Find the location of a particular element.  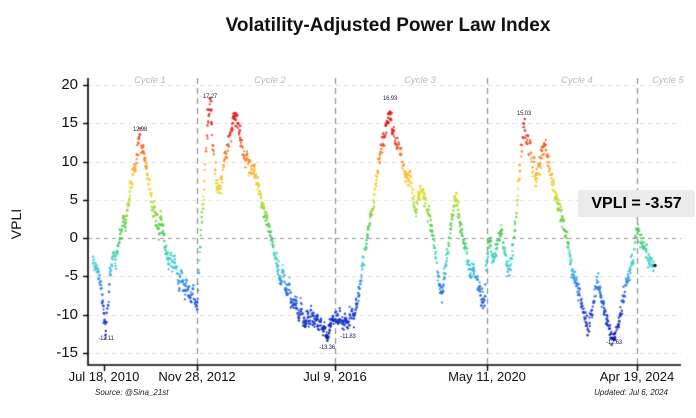

trough-annotation: -12.63 is located at coordinates (614, 342).